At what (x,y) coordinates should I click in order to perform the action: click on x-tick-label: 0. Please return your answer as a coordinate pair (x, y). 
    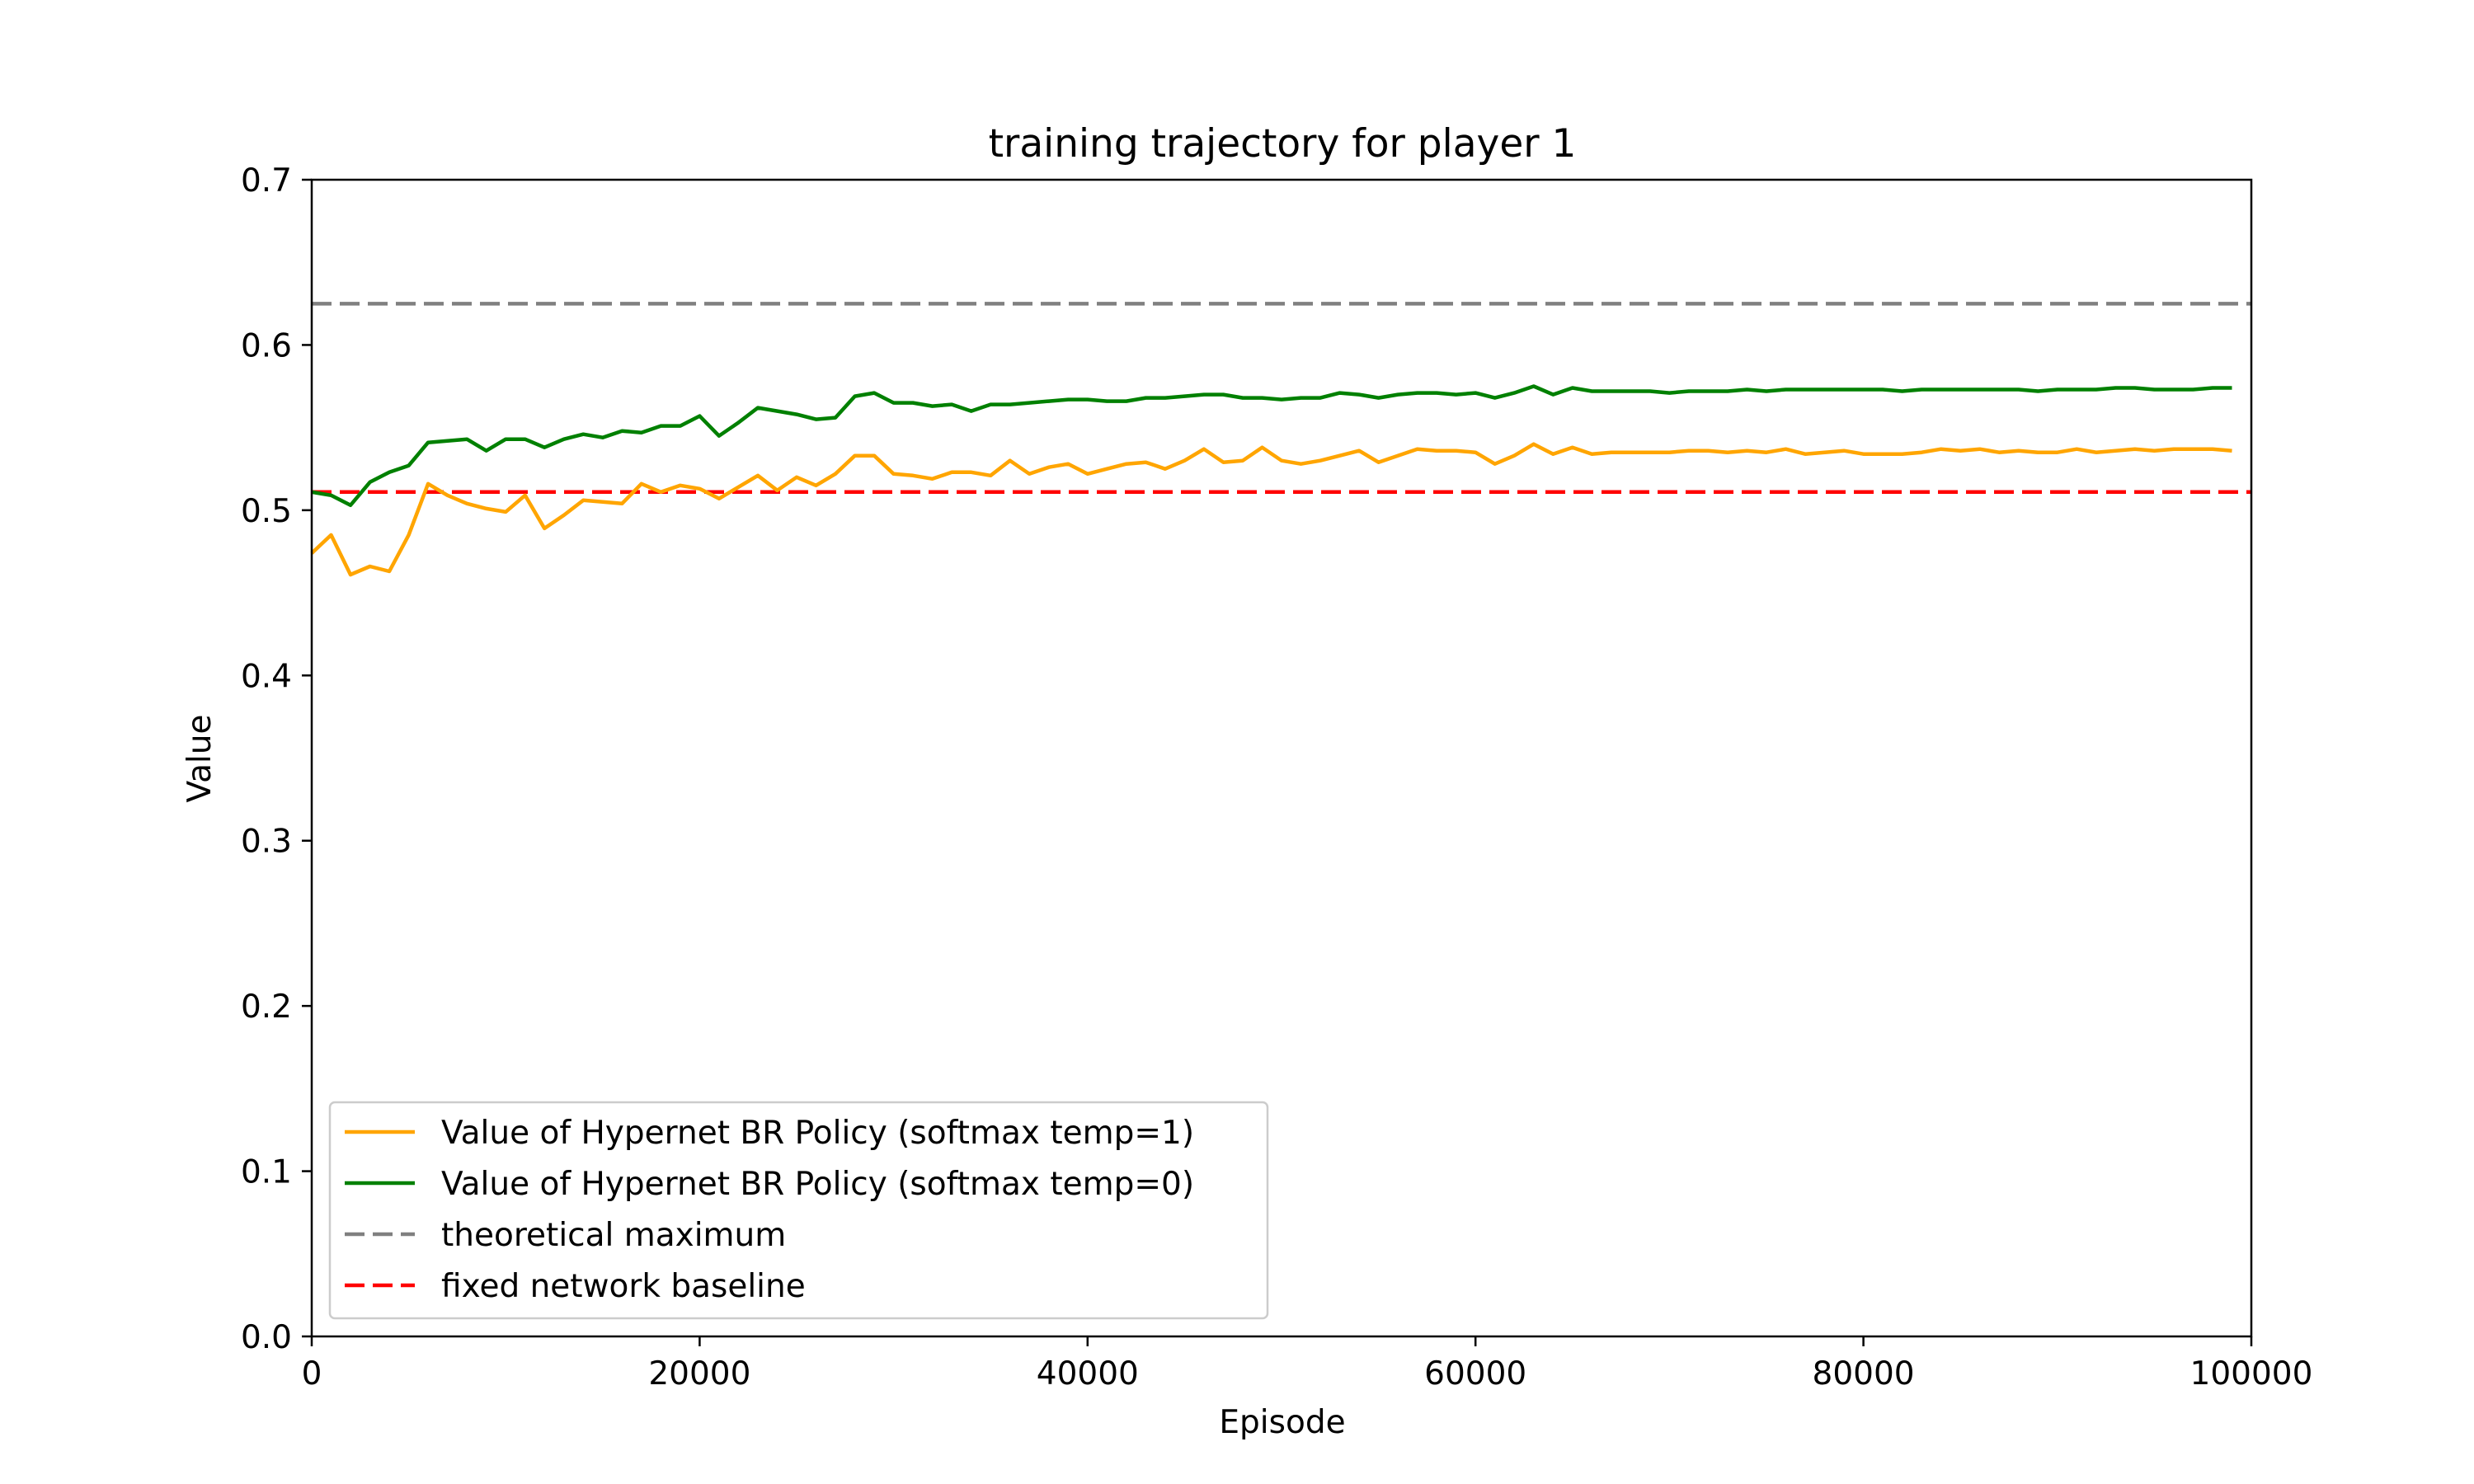
    Looking at the image, I should click on (312, 1373).